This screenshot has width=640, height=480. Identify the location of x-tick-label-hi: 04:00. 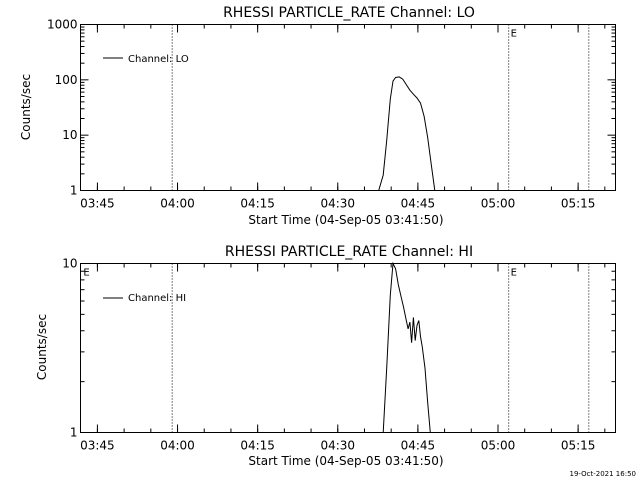
(177, 446).